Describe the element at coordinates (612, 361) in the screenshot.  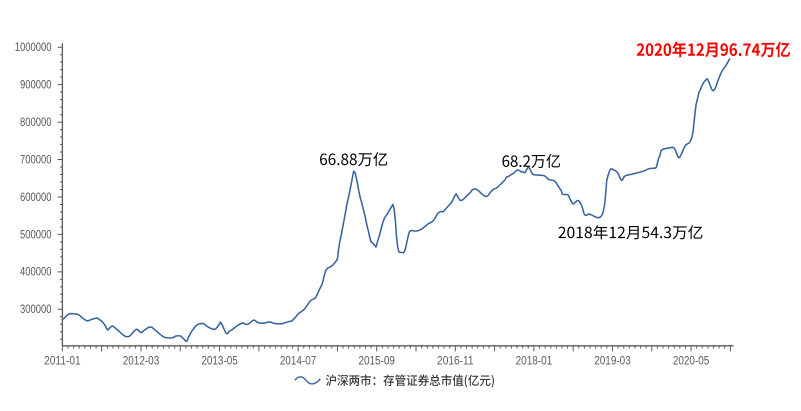
I see `svg-text: 2019-03` at that location.